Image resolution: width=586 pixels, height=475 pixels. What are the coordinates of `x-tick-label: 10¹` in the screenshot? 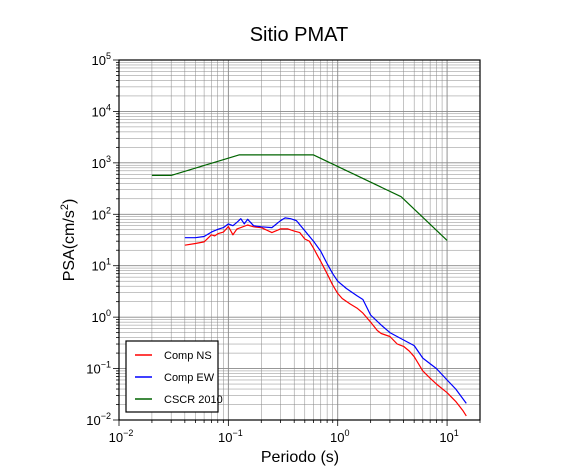 It's located at (448, 436).